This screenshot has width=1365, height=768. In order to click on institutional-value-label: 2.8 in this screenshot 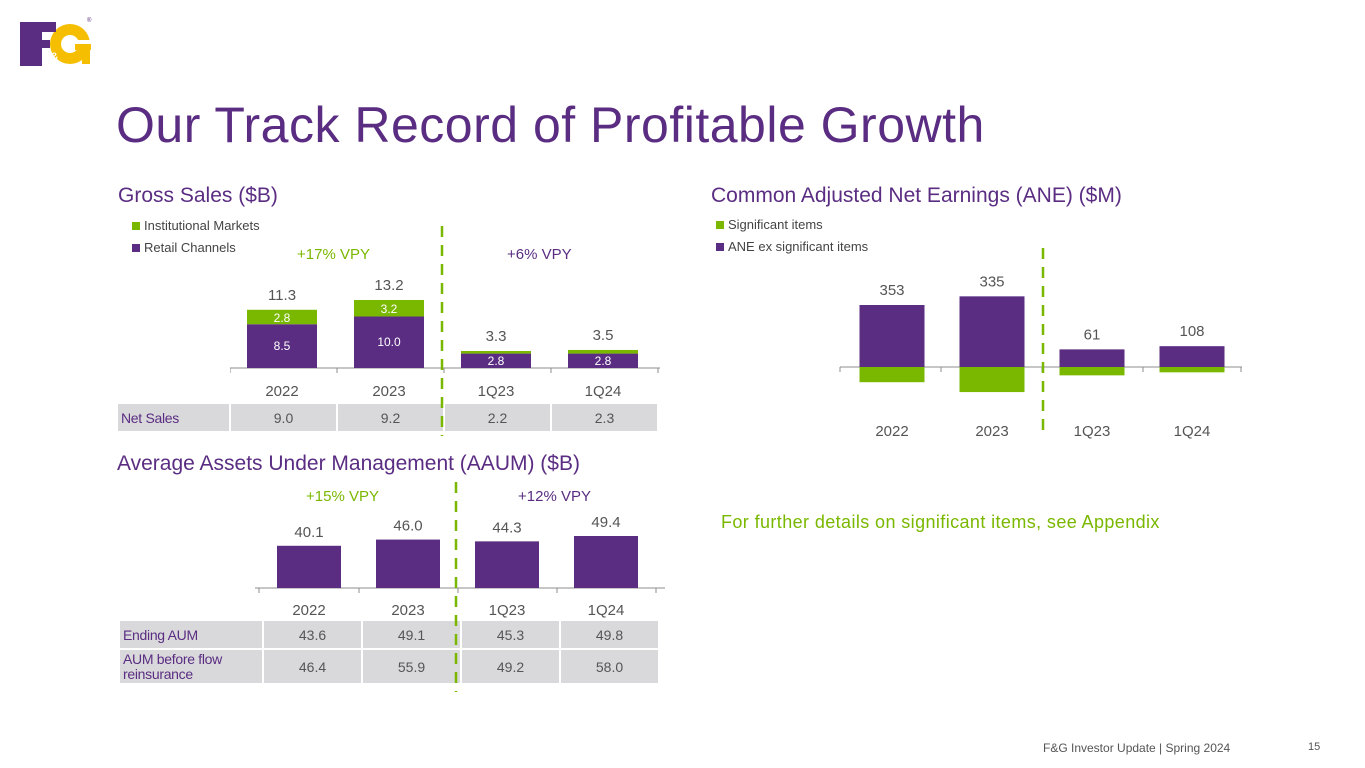, I will do `click(282, 318)`.